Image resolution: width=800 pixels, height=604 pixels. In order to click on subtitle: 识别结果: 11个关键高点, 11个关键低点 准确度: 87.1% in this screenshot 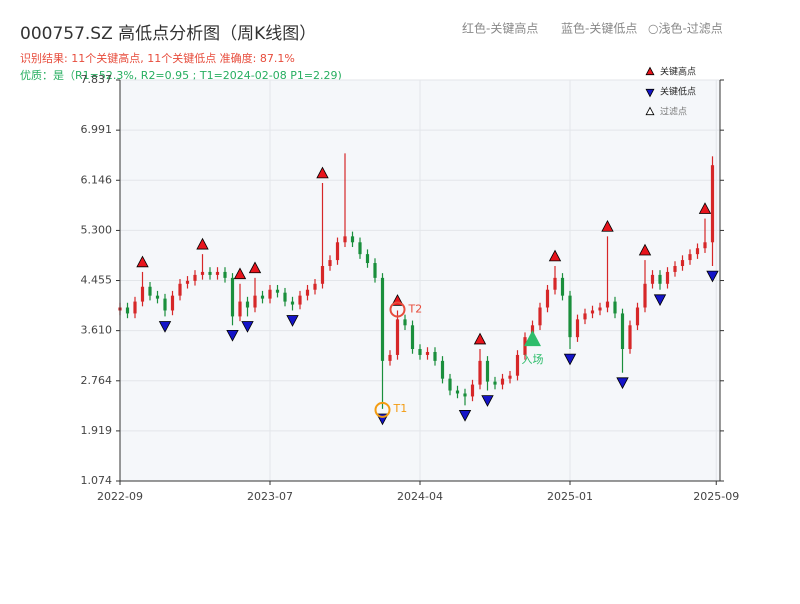, I will do `click(157, 58)`.